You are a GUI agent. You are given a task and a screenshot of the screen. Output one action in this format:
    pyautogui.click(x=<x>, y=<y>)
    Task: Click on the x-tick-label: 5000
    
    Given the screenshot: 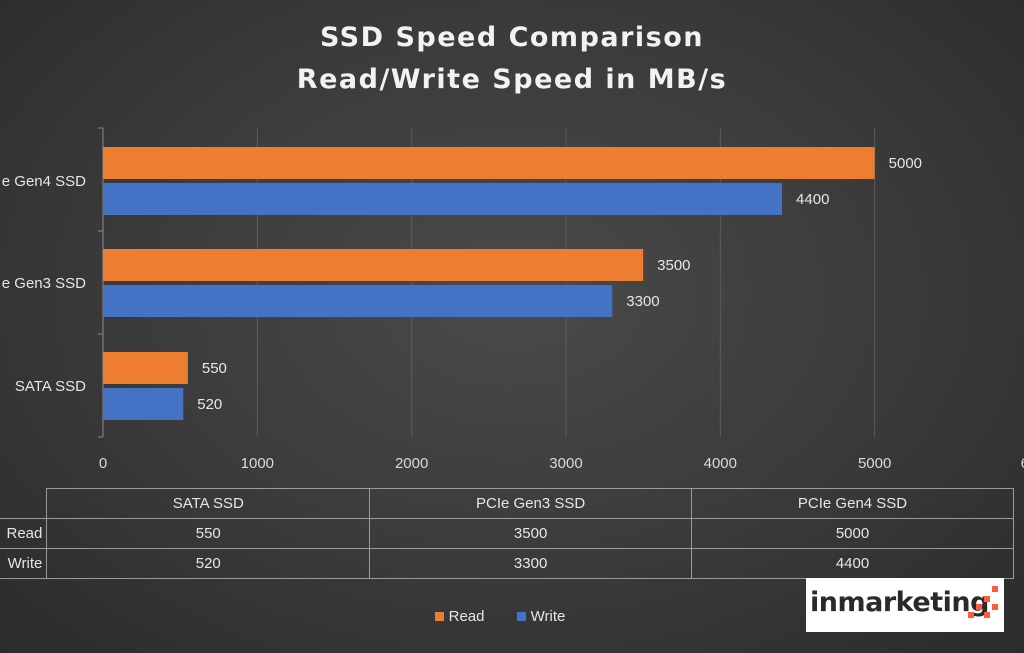 What is the action you would take?
    pyautogui.click(x=874, y=463)
    